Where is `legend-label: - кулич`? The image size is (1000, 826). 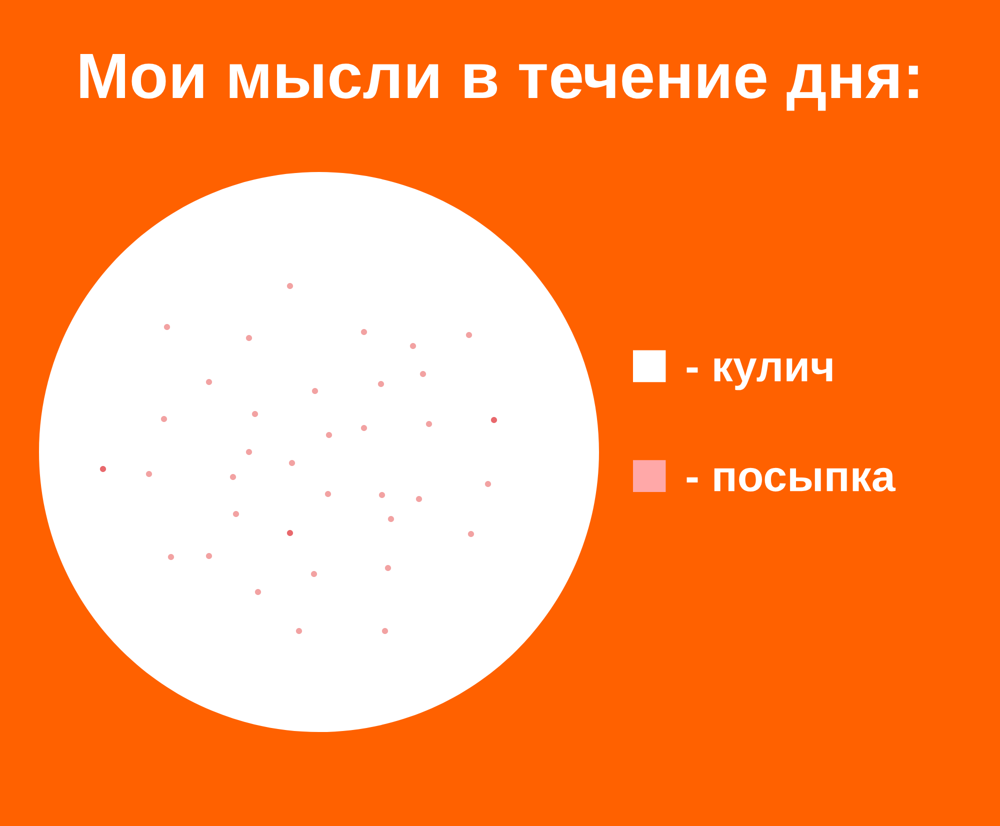
legend-label: - кулич is located at coordinates (759, 374).